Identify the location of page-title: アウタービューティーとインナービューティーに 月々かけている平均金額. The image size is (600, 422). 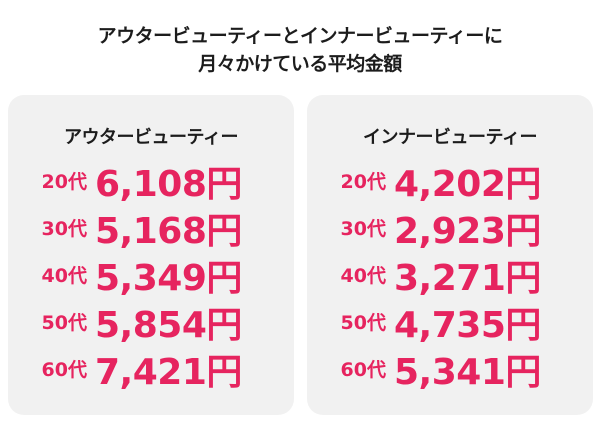
(300, 50).